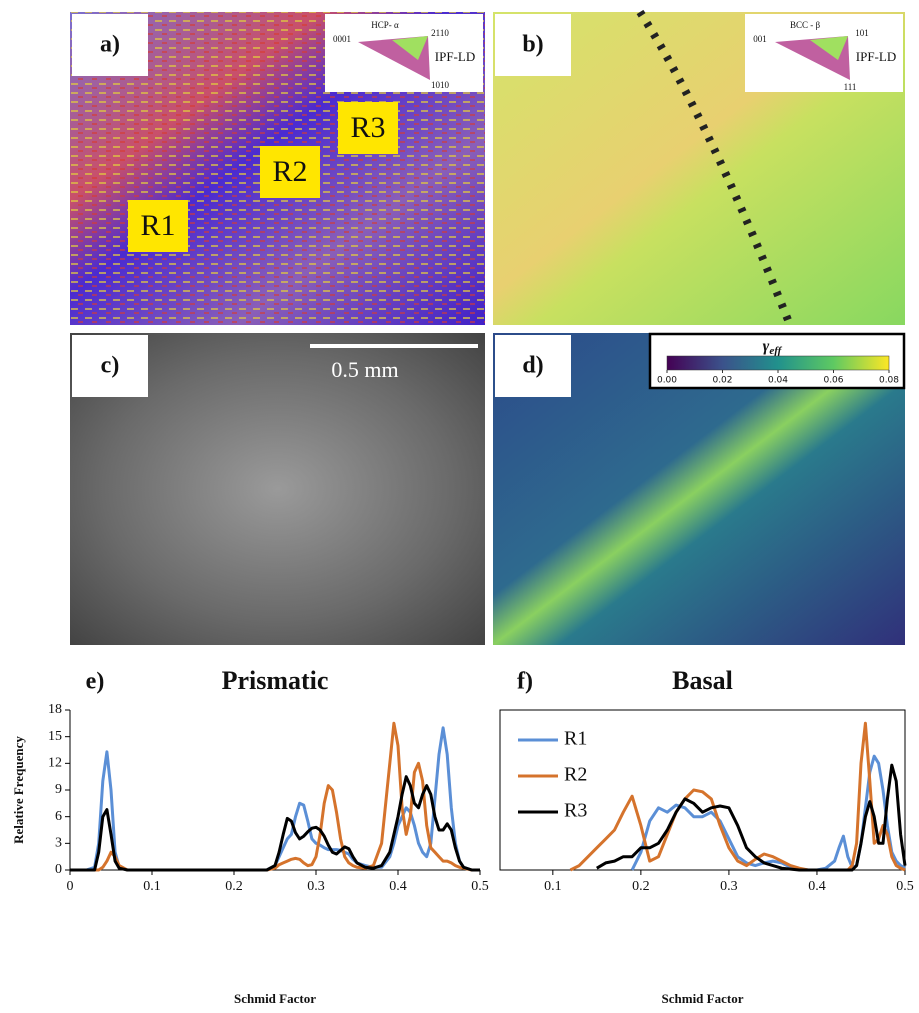 The image size is (919, 1013). Describe the element at coordinates (58, 789) in the screenshot. I see `y-tick-label: 9` at that location.